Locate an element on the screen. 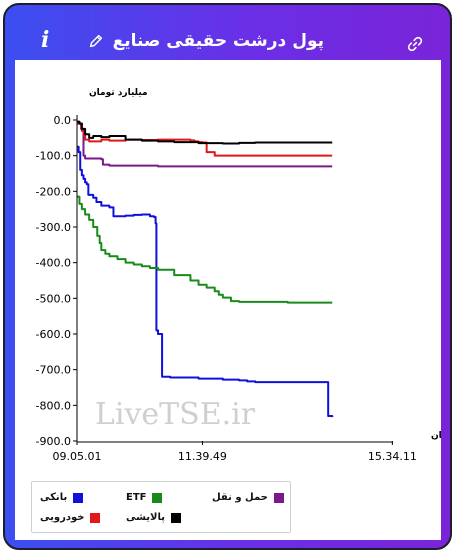  legend-label: پالایشی is located at coordinates (146, 517).